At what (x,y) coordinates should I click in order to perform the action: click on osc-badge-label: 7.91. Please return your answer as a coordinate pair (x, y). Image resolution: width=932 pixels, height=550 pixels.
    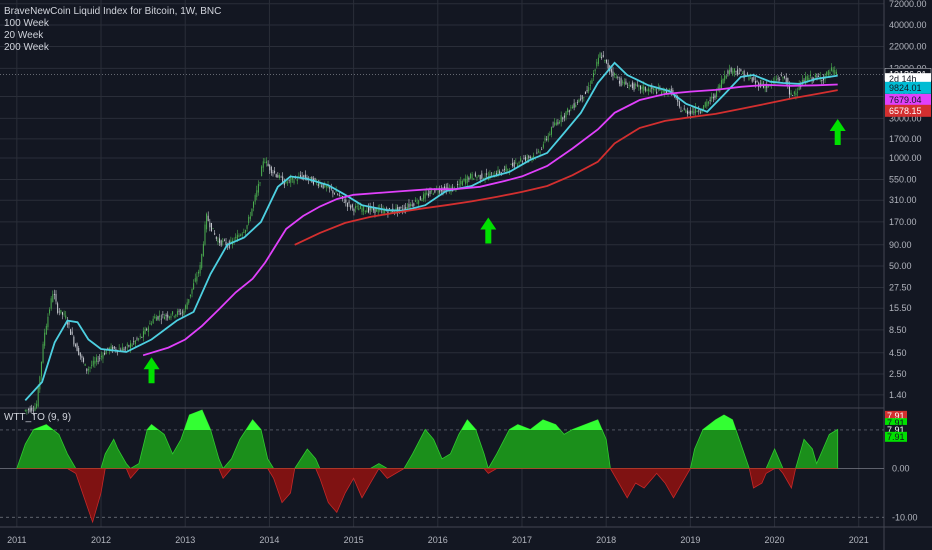
    Looking at the image, I should click on (896, 437).